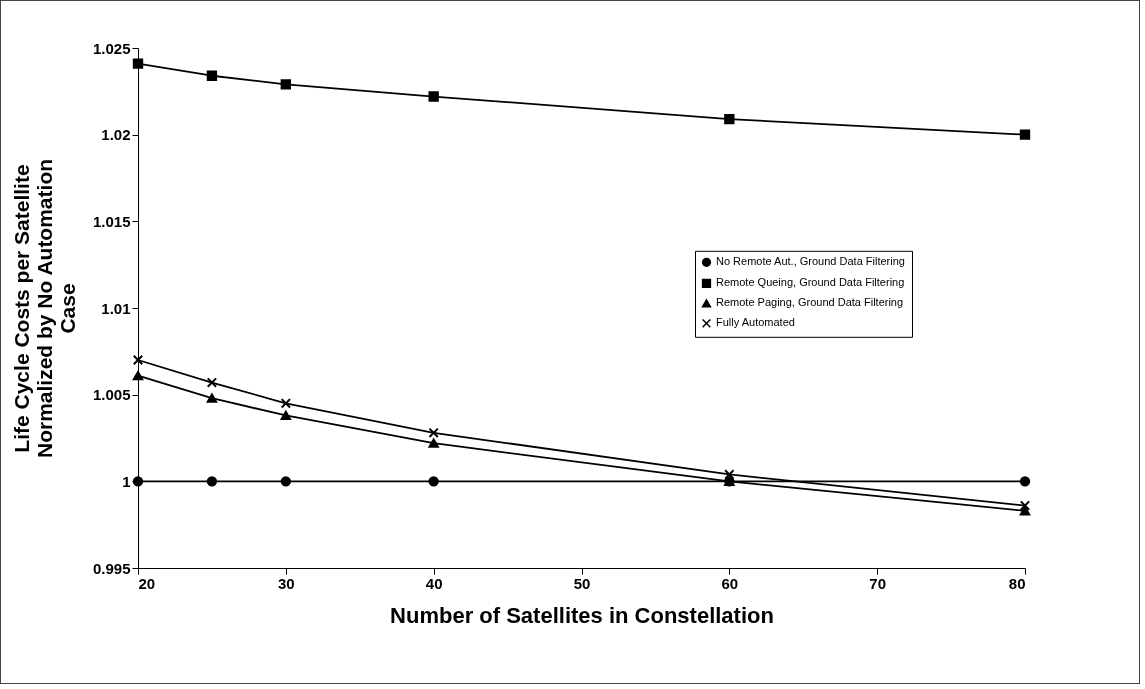 This screenshot has width=1145, height=689. What do you see at coordinates (126, 481) in the screenshot?
I see `y-tick-label: 1` at bounding box center [126, 481].